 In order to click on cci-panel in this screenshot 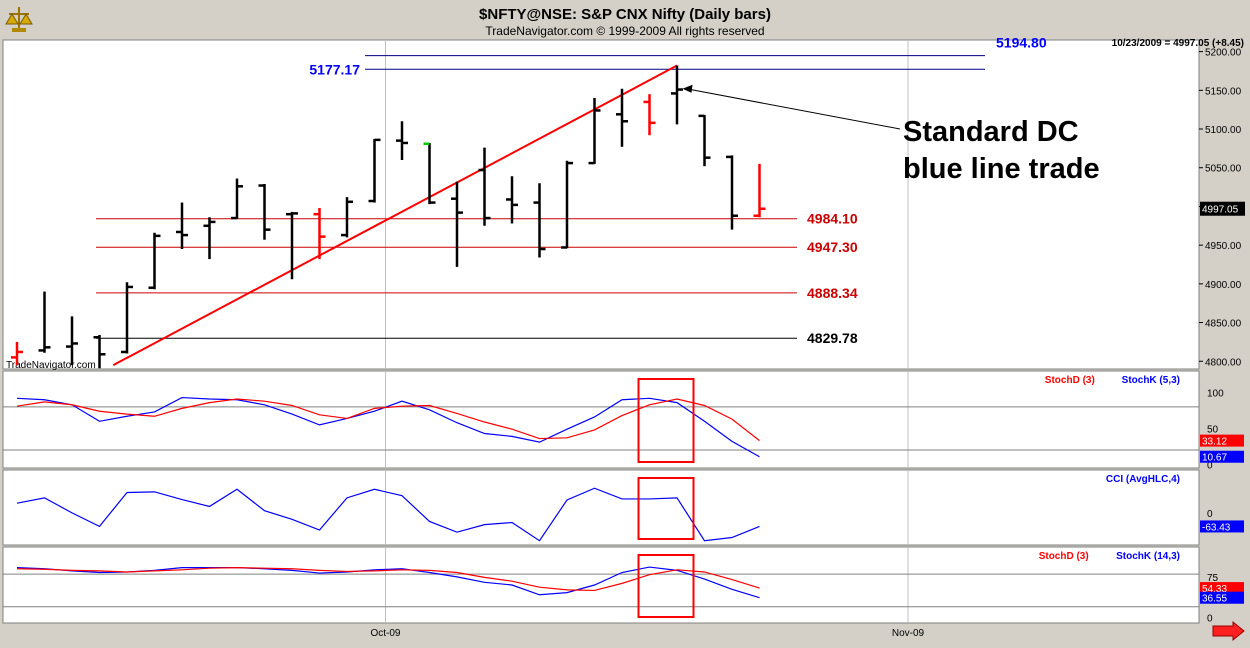, I will do `click(601, 507)`.